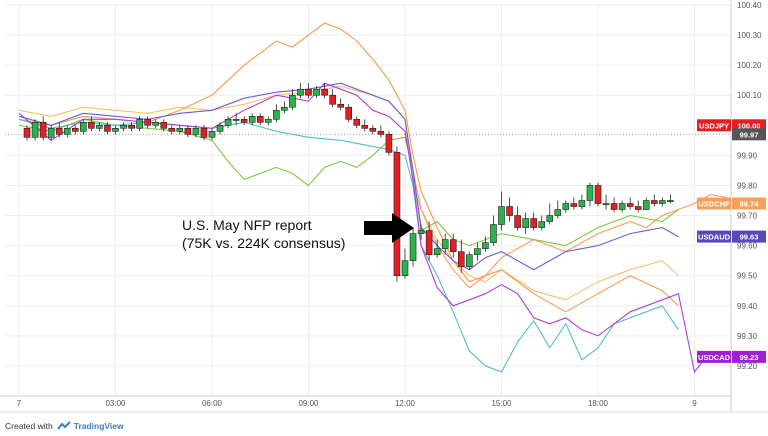 The width and height of the screenshot is (768, 436). What do you see at coordinates (749, 5) in the screenshot?
I see `y-tick-label: 100.40` at bounding box center [749, 5].